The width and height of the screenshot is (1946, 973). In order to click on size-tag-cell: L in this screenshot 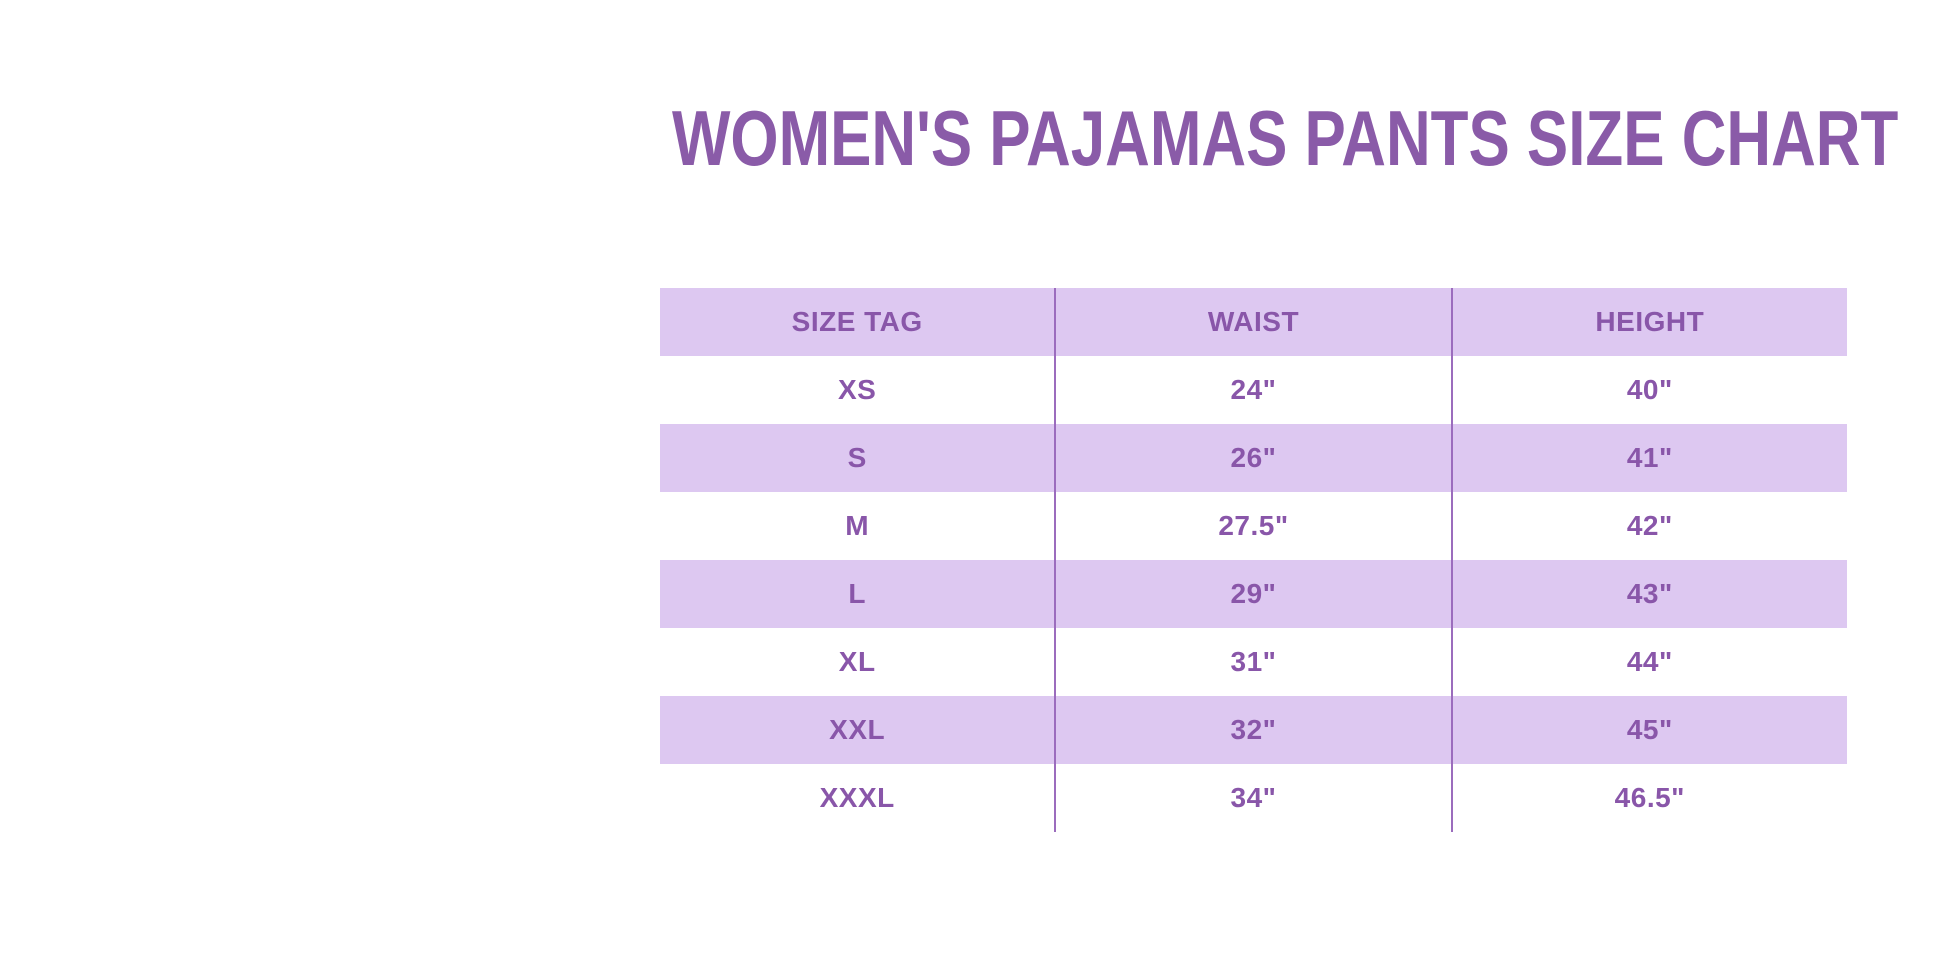, I will do `click(857, 593)`.